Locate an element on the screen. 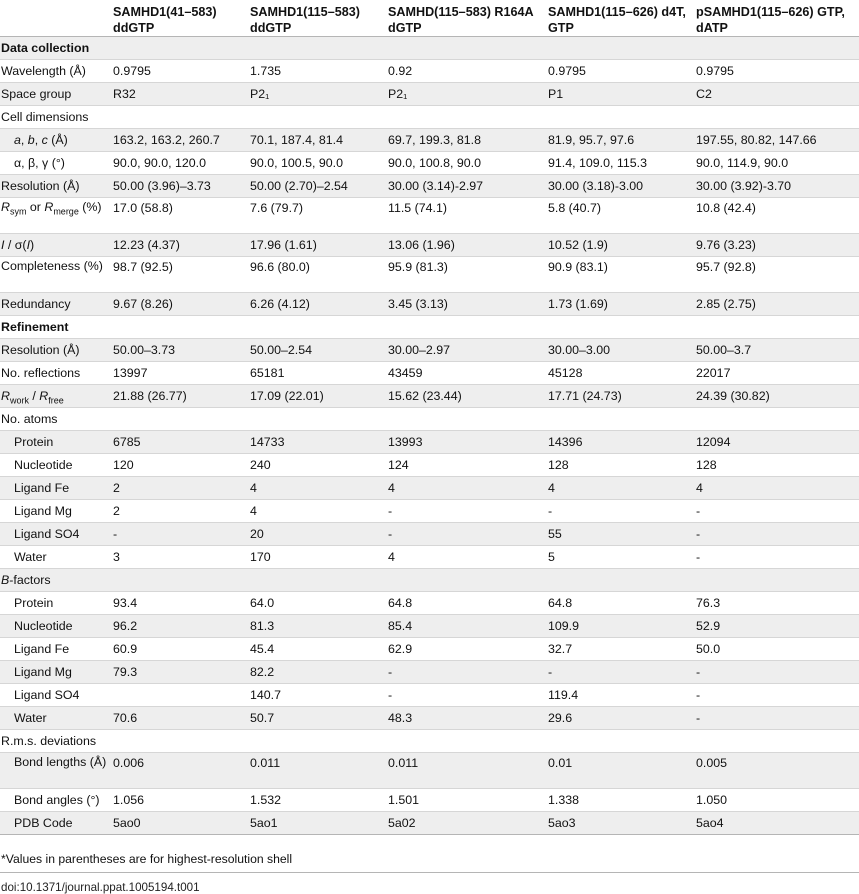  table-cell: 119.4 is located at coordinates (621, 695).